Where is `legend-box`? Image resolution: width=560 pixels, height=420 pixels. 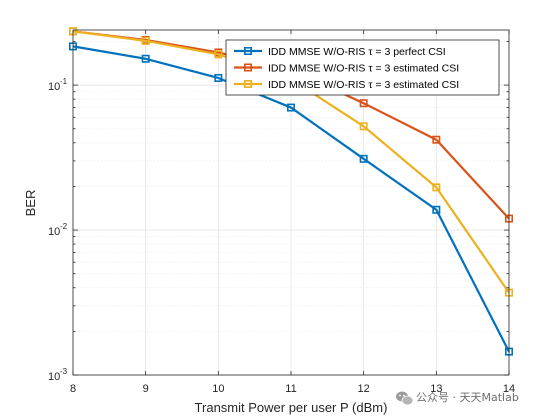
legend-box is located at coordinates (362, 67).